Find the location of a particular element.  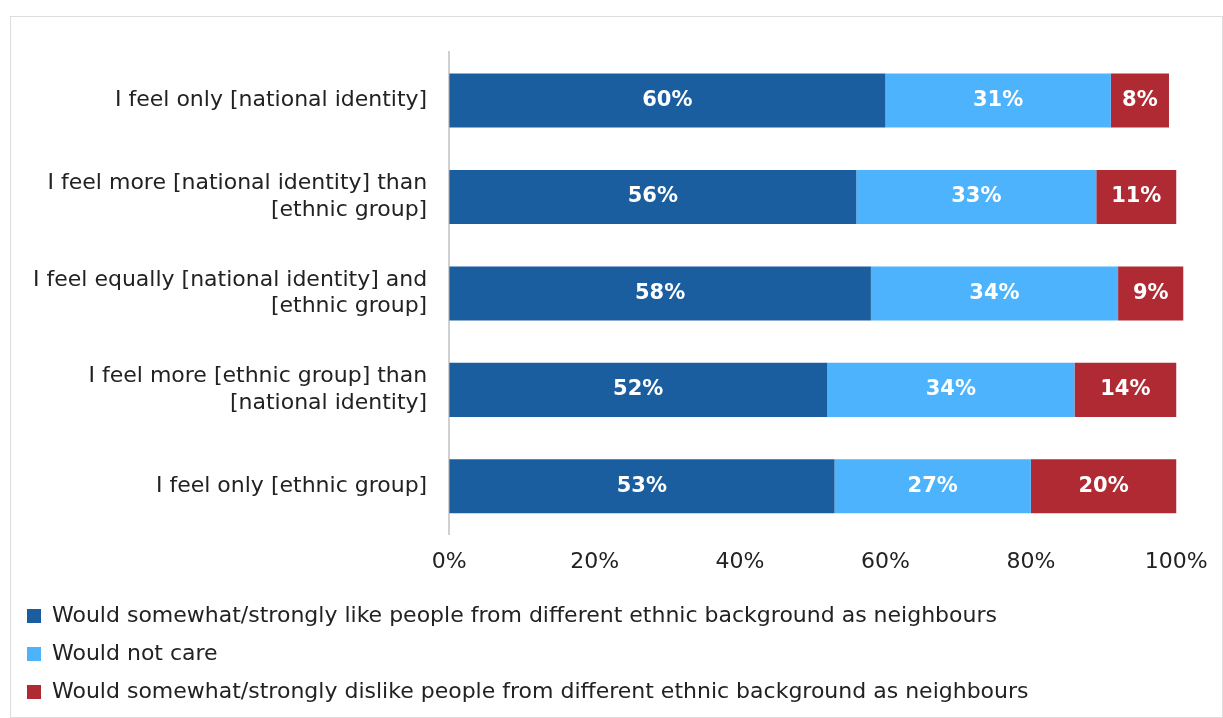

x-tick-label: 80% is located at coordinates (1031, 560).